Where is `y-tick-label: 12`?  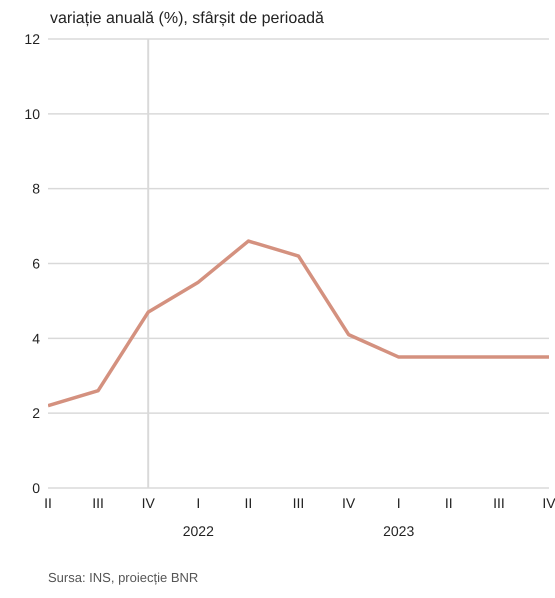
y-tick-label: 12 is located at coordinates (32, 38).